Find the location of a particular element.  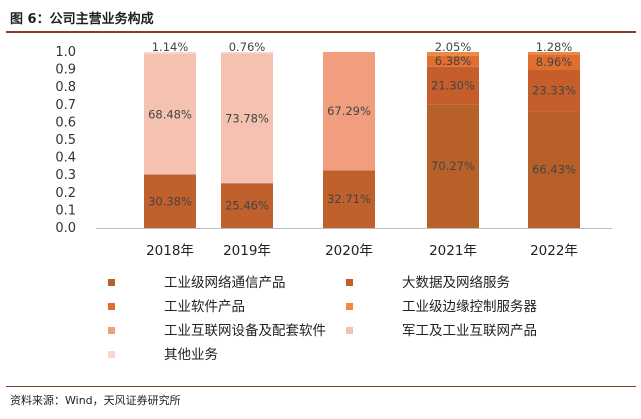

y-tick-label: 0.5 is located at coordinates (65, 140).